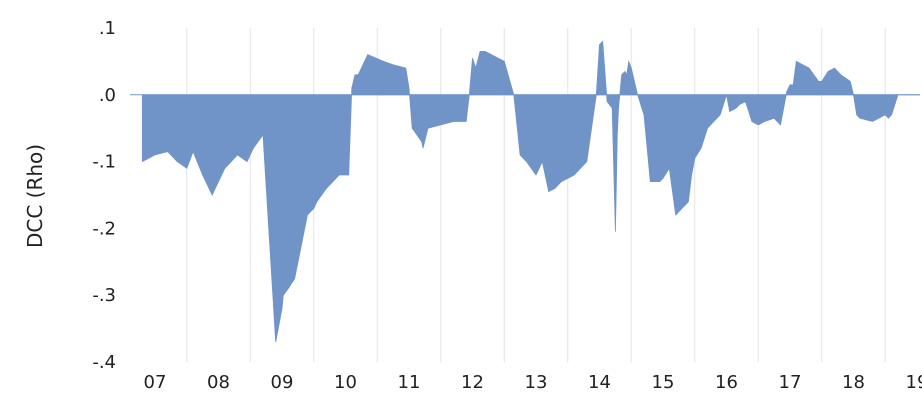  I want to click on y-tick-label: -.4, so click(104, 362).